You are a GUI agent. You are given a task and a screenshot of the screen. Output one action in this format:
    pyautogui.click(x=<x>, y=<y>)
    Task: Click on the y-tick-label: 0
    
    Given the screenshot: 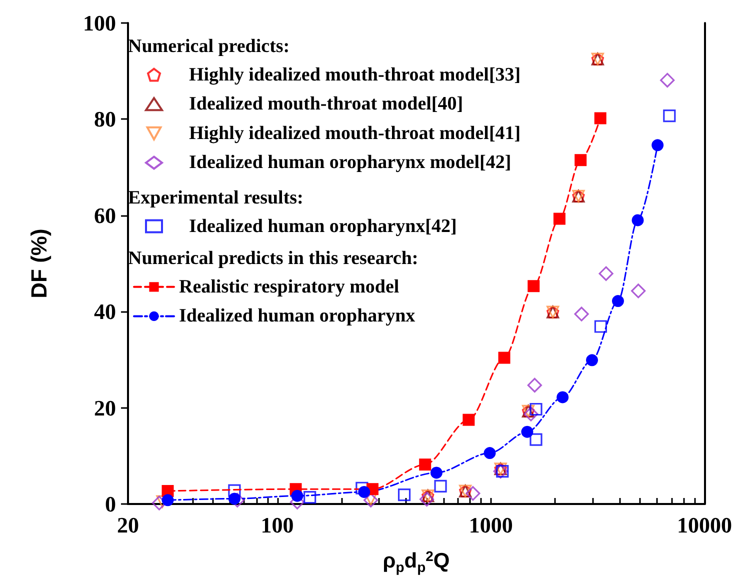 What is the action you would take?
    pyautogui.click(x=110, y=504)
    